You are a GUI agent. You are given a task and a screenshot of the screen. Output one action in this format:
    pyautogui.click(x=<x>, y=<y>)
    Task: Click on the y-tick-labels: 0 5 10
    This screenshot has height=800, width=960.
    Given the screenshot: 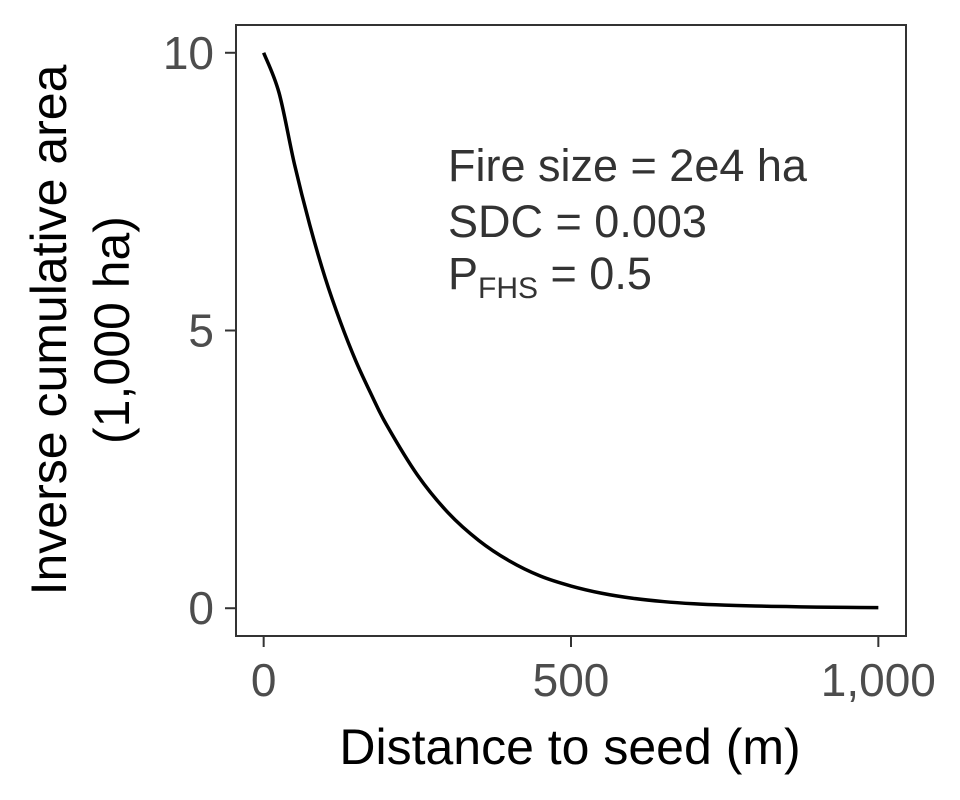 What is the action you would take?
    pyautogui.click(x=188, y=330)
    